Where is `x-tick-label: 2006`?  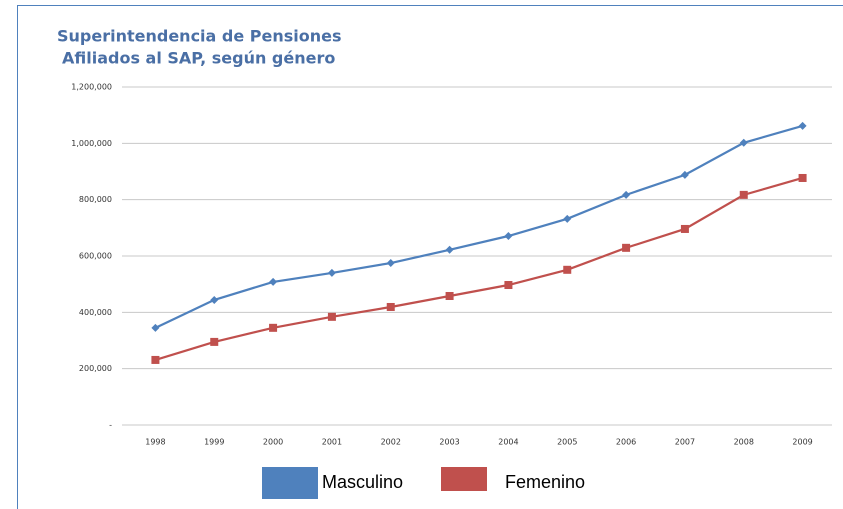 x-tick-label: 2006 is located at coordinates (626, 442).